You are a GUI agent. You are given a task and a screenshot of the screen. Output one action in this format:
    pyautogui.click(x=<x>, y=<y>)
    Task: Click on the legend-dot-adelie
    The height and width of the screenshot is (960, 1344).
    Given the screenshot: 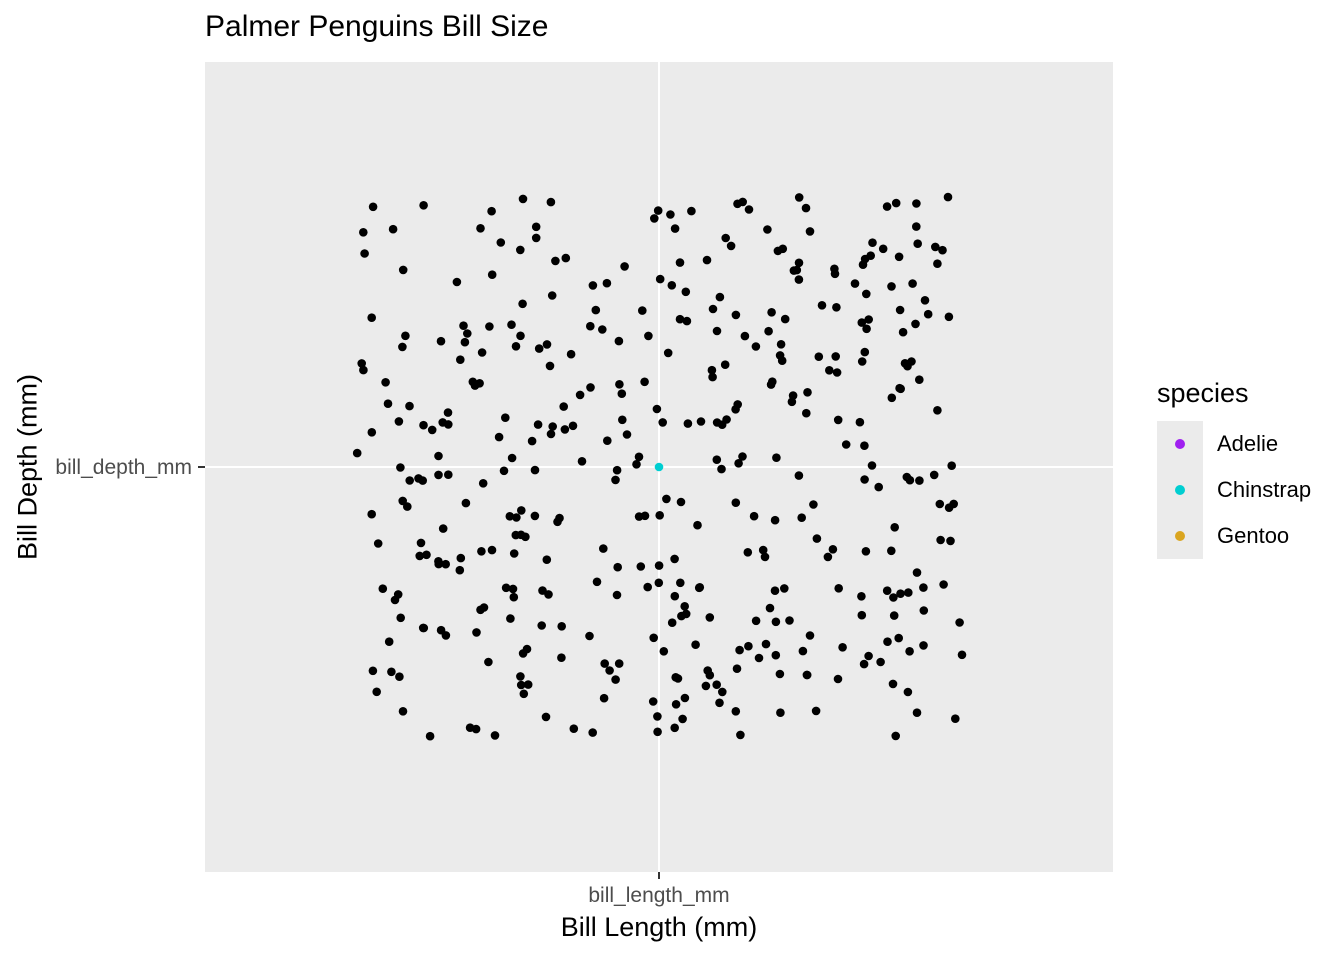 What is the action you would take?
    pyautogui.click(x=1180, y=444)
    